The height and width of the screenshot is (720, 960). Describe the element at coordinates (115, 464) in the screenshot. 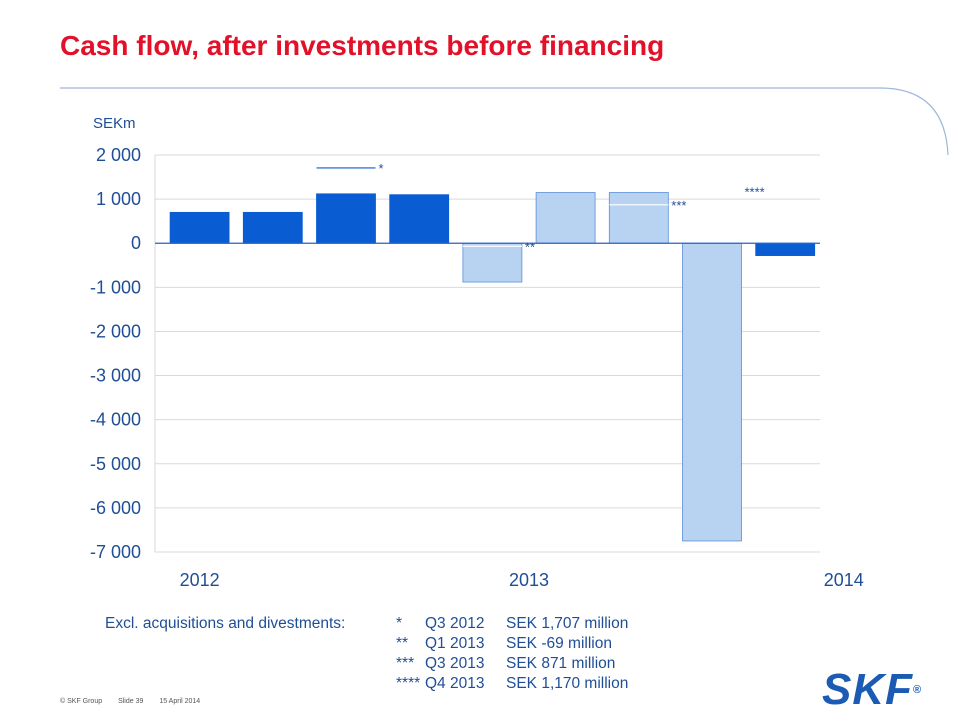

I see `y-tick-label: -5 000` at that location.